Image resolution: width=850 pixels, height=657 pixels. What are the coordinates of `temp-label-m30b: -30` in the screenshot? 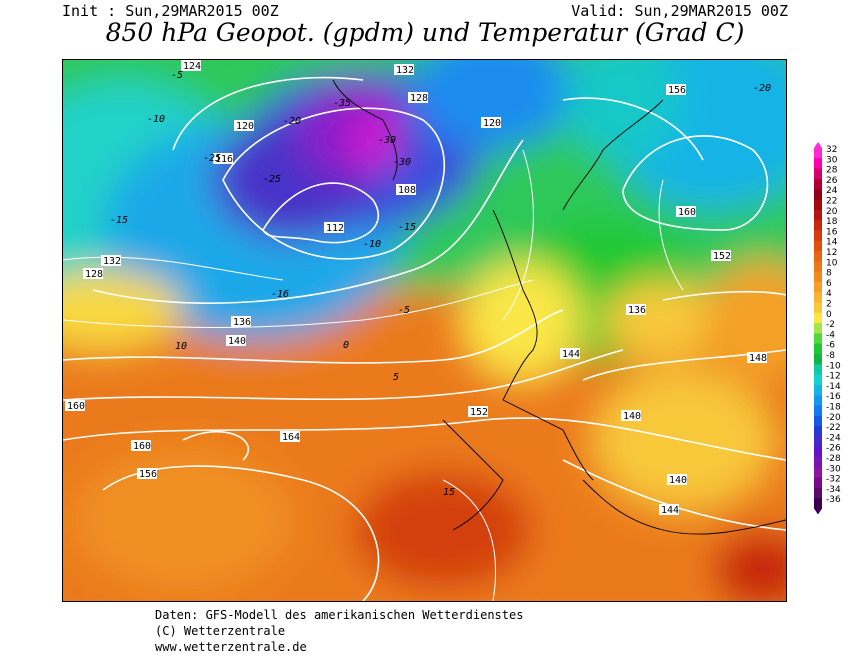 It's located at (402, 162).